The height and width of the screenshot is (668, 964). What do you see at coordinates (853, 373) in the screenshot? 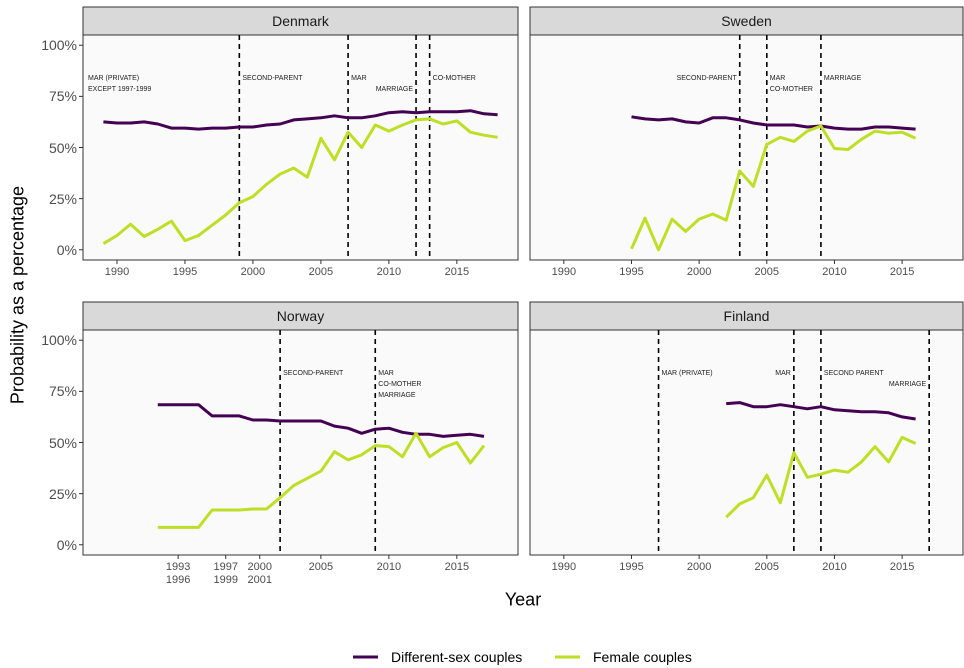
I see `event-label: SECOND PARENT` at bounding box center [853, 373].